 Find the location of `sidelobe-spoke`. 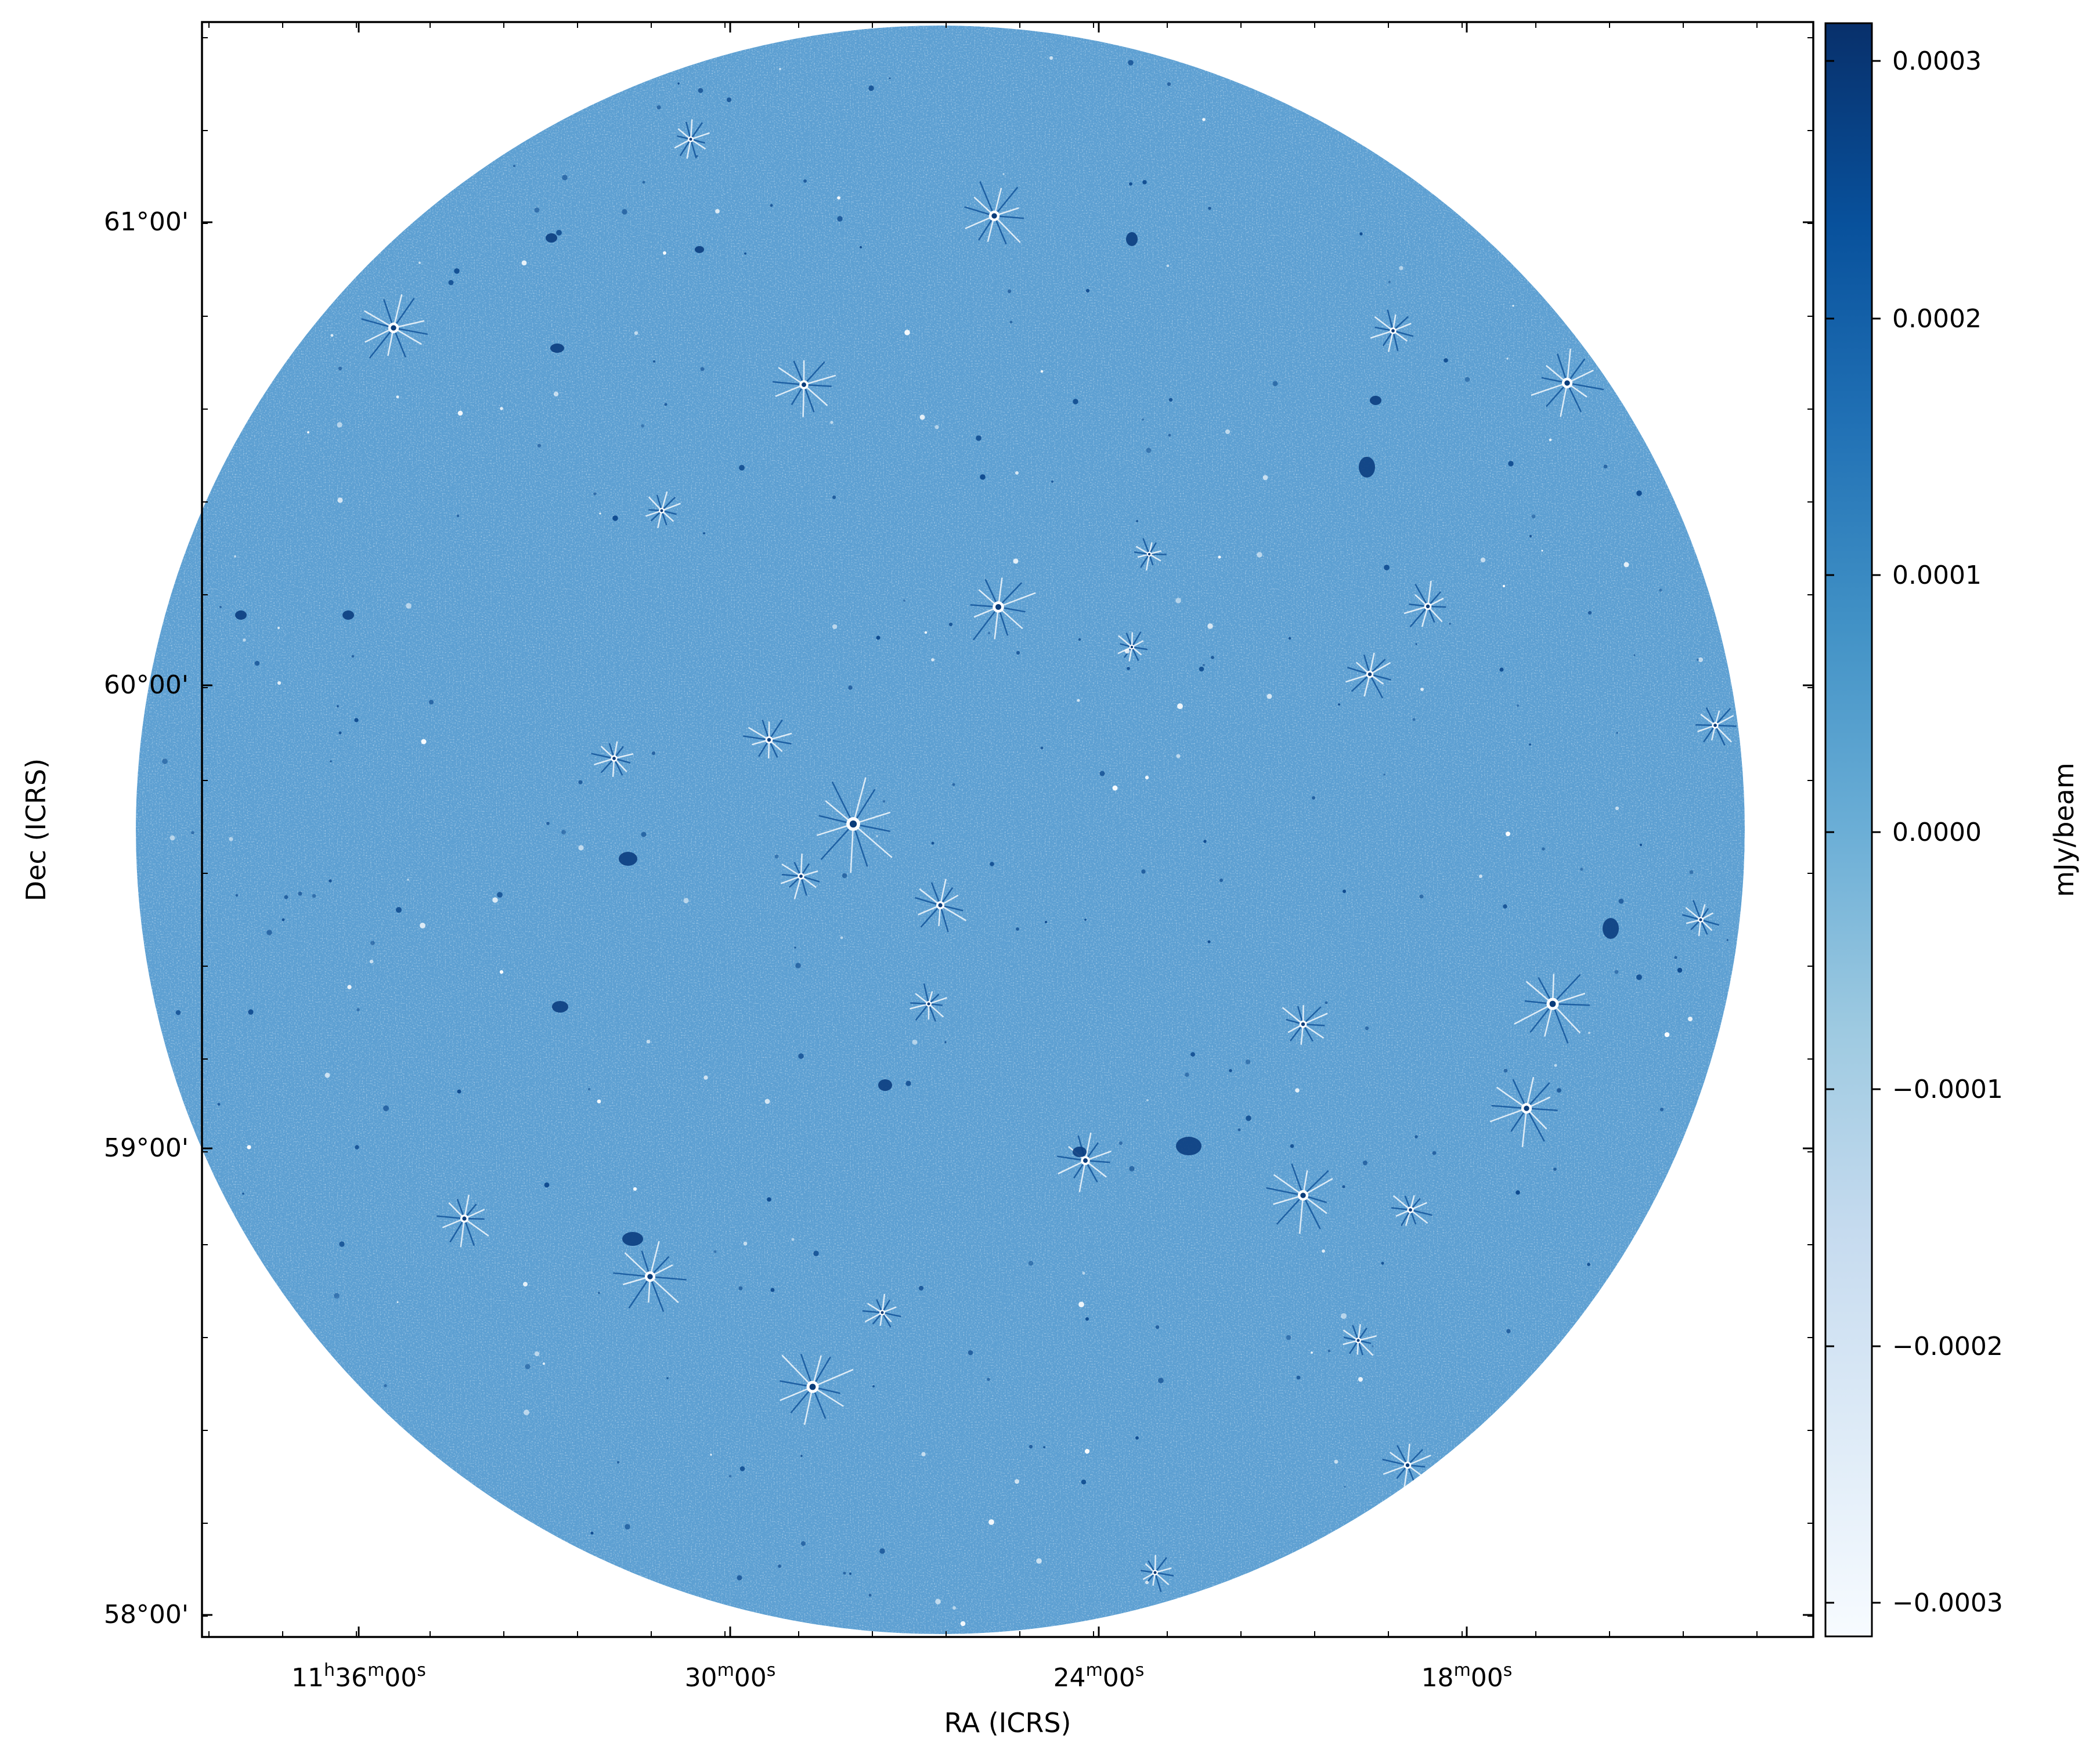

sidelobe-spoke is located at coordinates (1158, 554).